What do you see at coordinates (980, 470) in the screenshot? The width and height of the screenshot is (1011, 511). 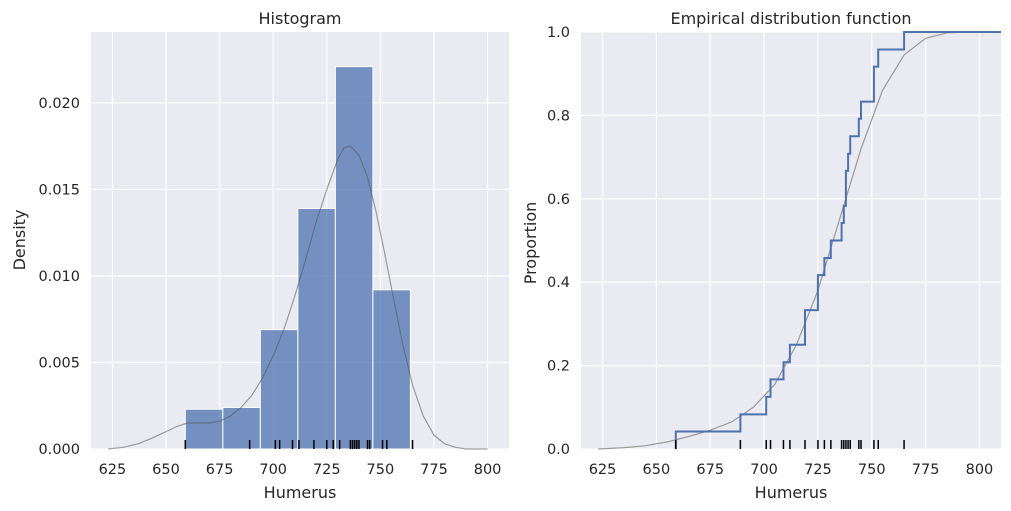 I see `ecdf-x-tick-label: 800` at bounding box center [980, 470].